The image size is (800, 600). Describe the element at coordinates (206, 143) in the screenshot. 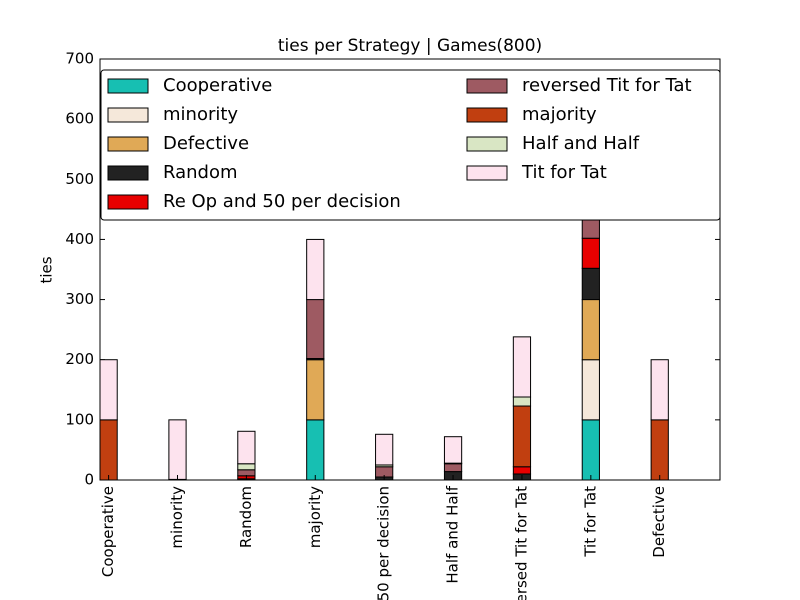

I see `legend-label: Defective` at that location.